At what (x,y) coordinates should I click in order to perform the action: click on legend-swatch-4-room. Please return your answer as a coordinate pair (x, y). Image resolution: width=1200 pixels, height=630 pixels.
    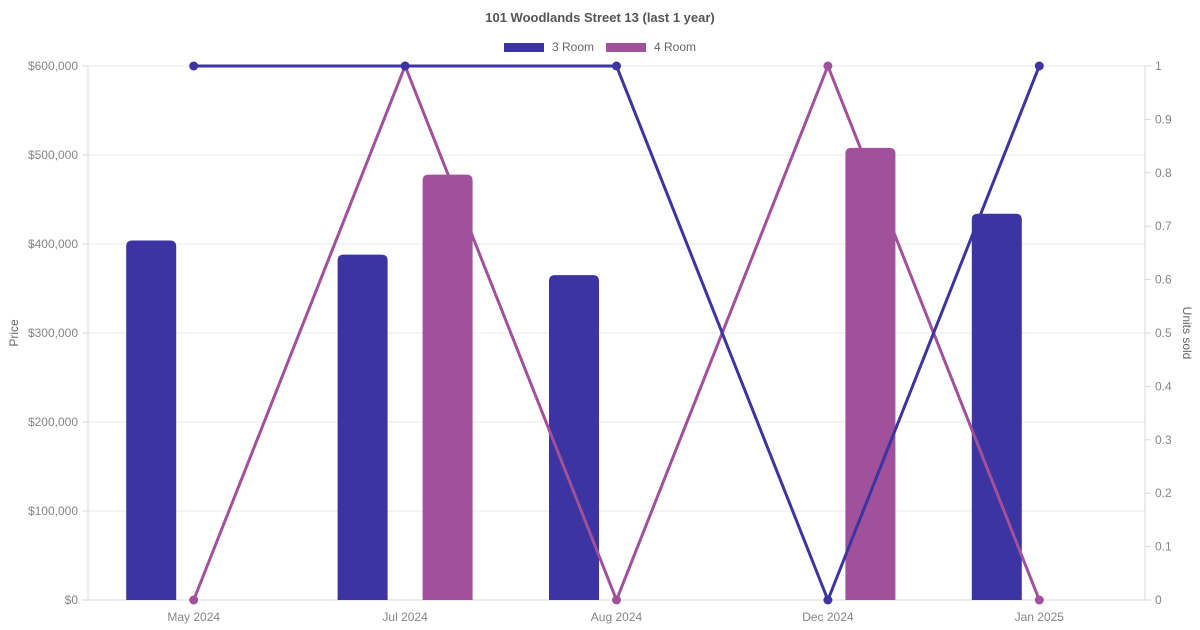
    Looking at the image, I should click on (626, 47).